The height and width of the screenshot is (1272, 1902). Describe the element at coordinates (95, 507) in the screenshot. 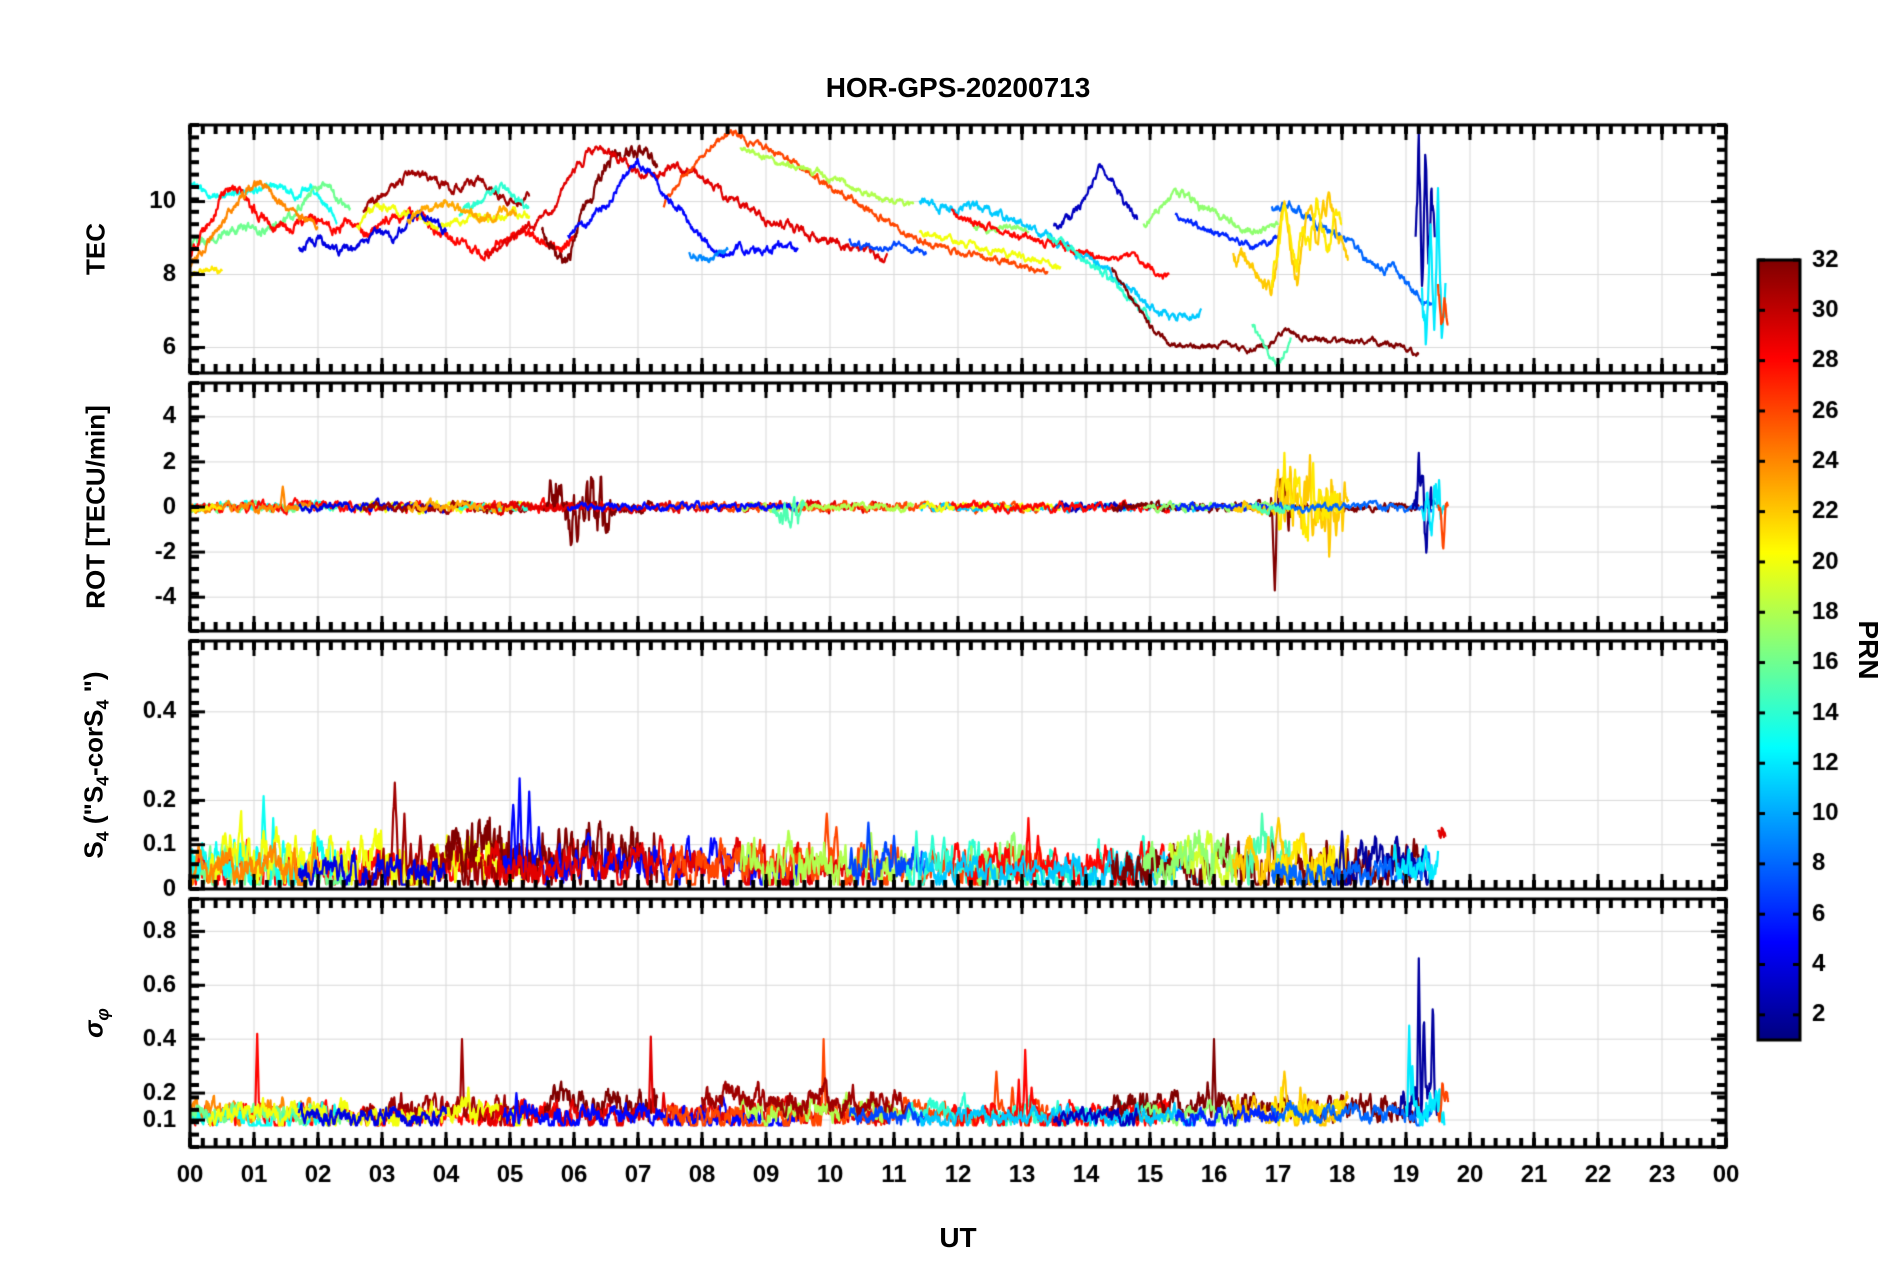

I see `ylabel-rot: ROT [TECU/min]` at that location.